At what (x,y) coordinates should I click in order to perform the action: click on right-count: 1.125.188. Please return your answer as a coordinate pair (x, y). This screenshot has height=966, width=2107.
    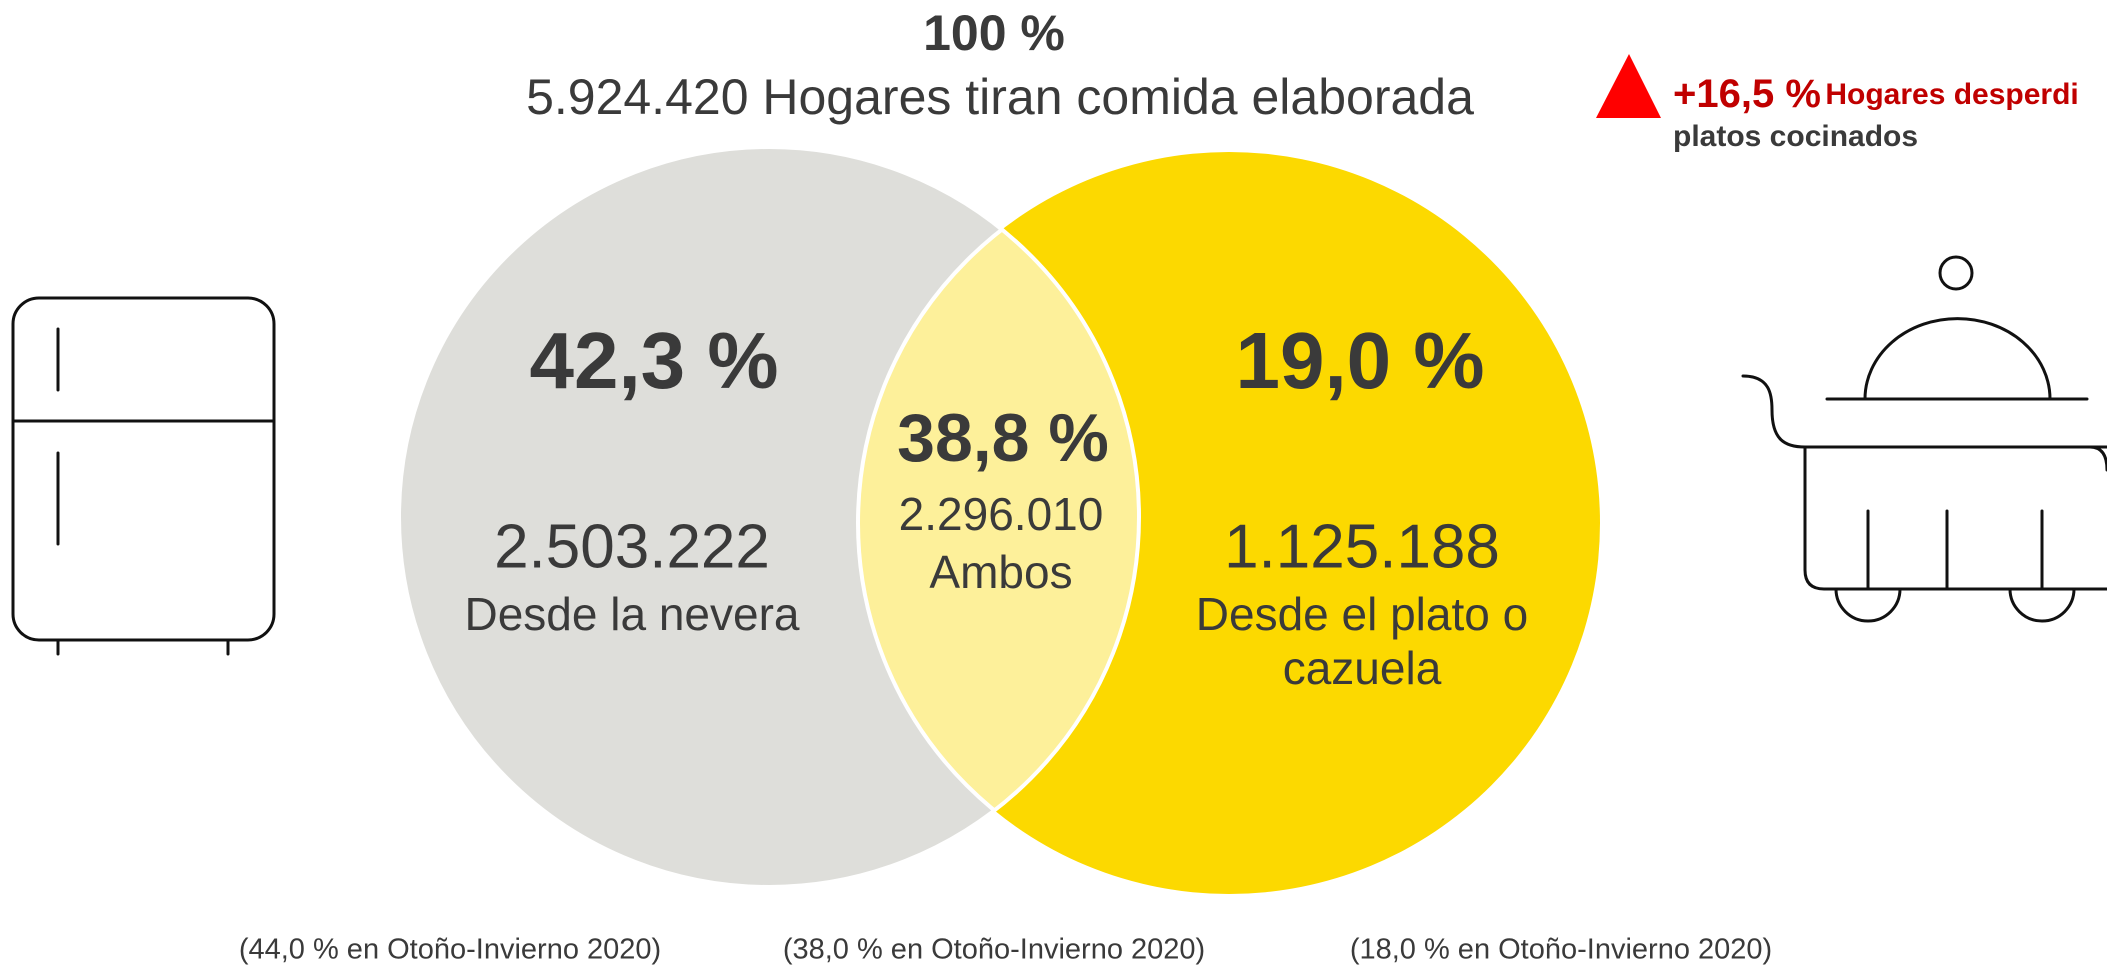
    Looking at the image, I should click on (1362, 546).